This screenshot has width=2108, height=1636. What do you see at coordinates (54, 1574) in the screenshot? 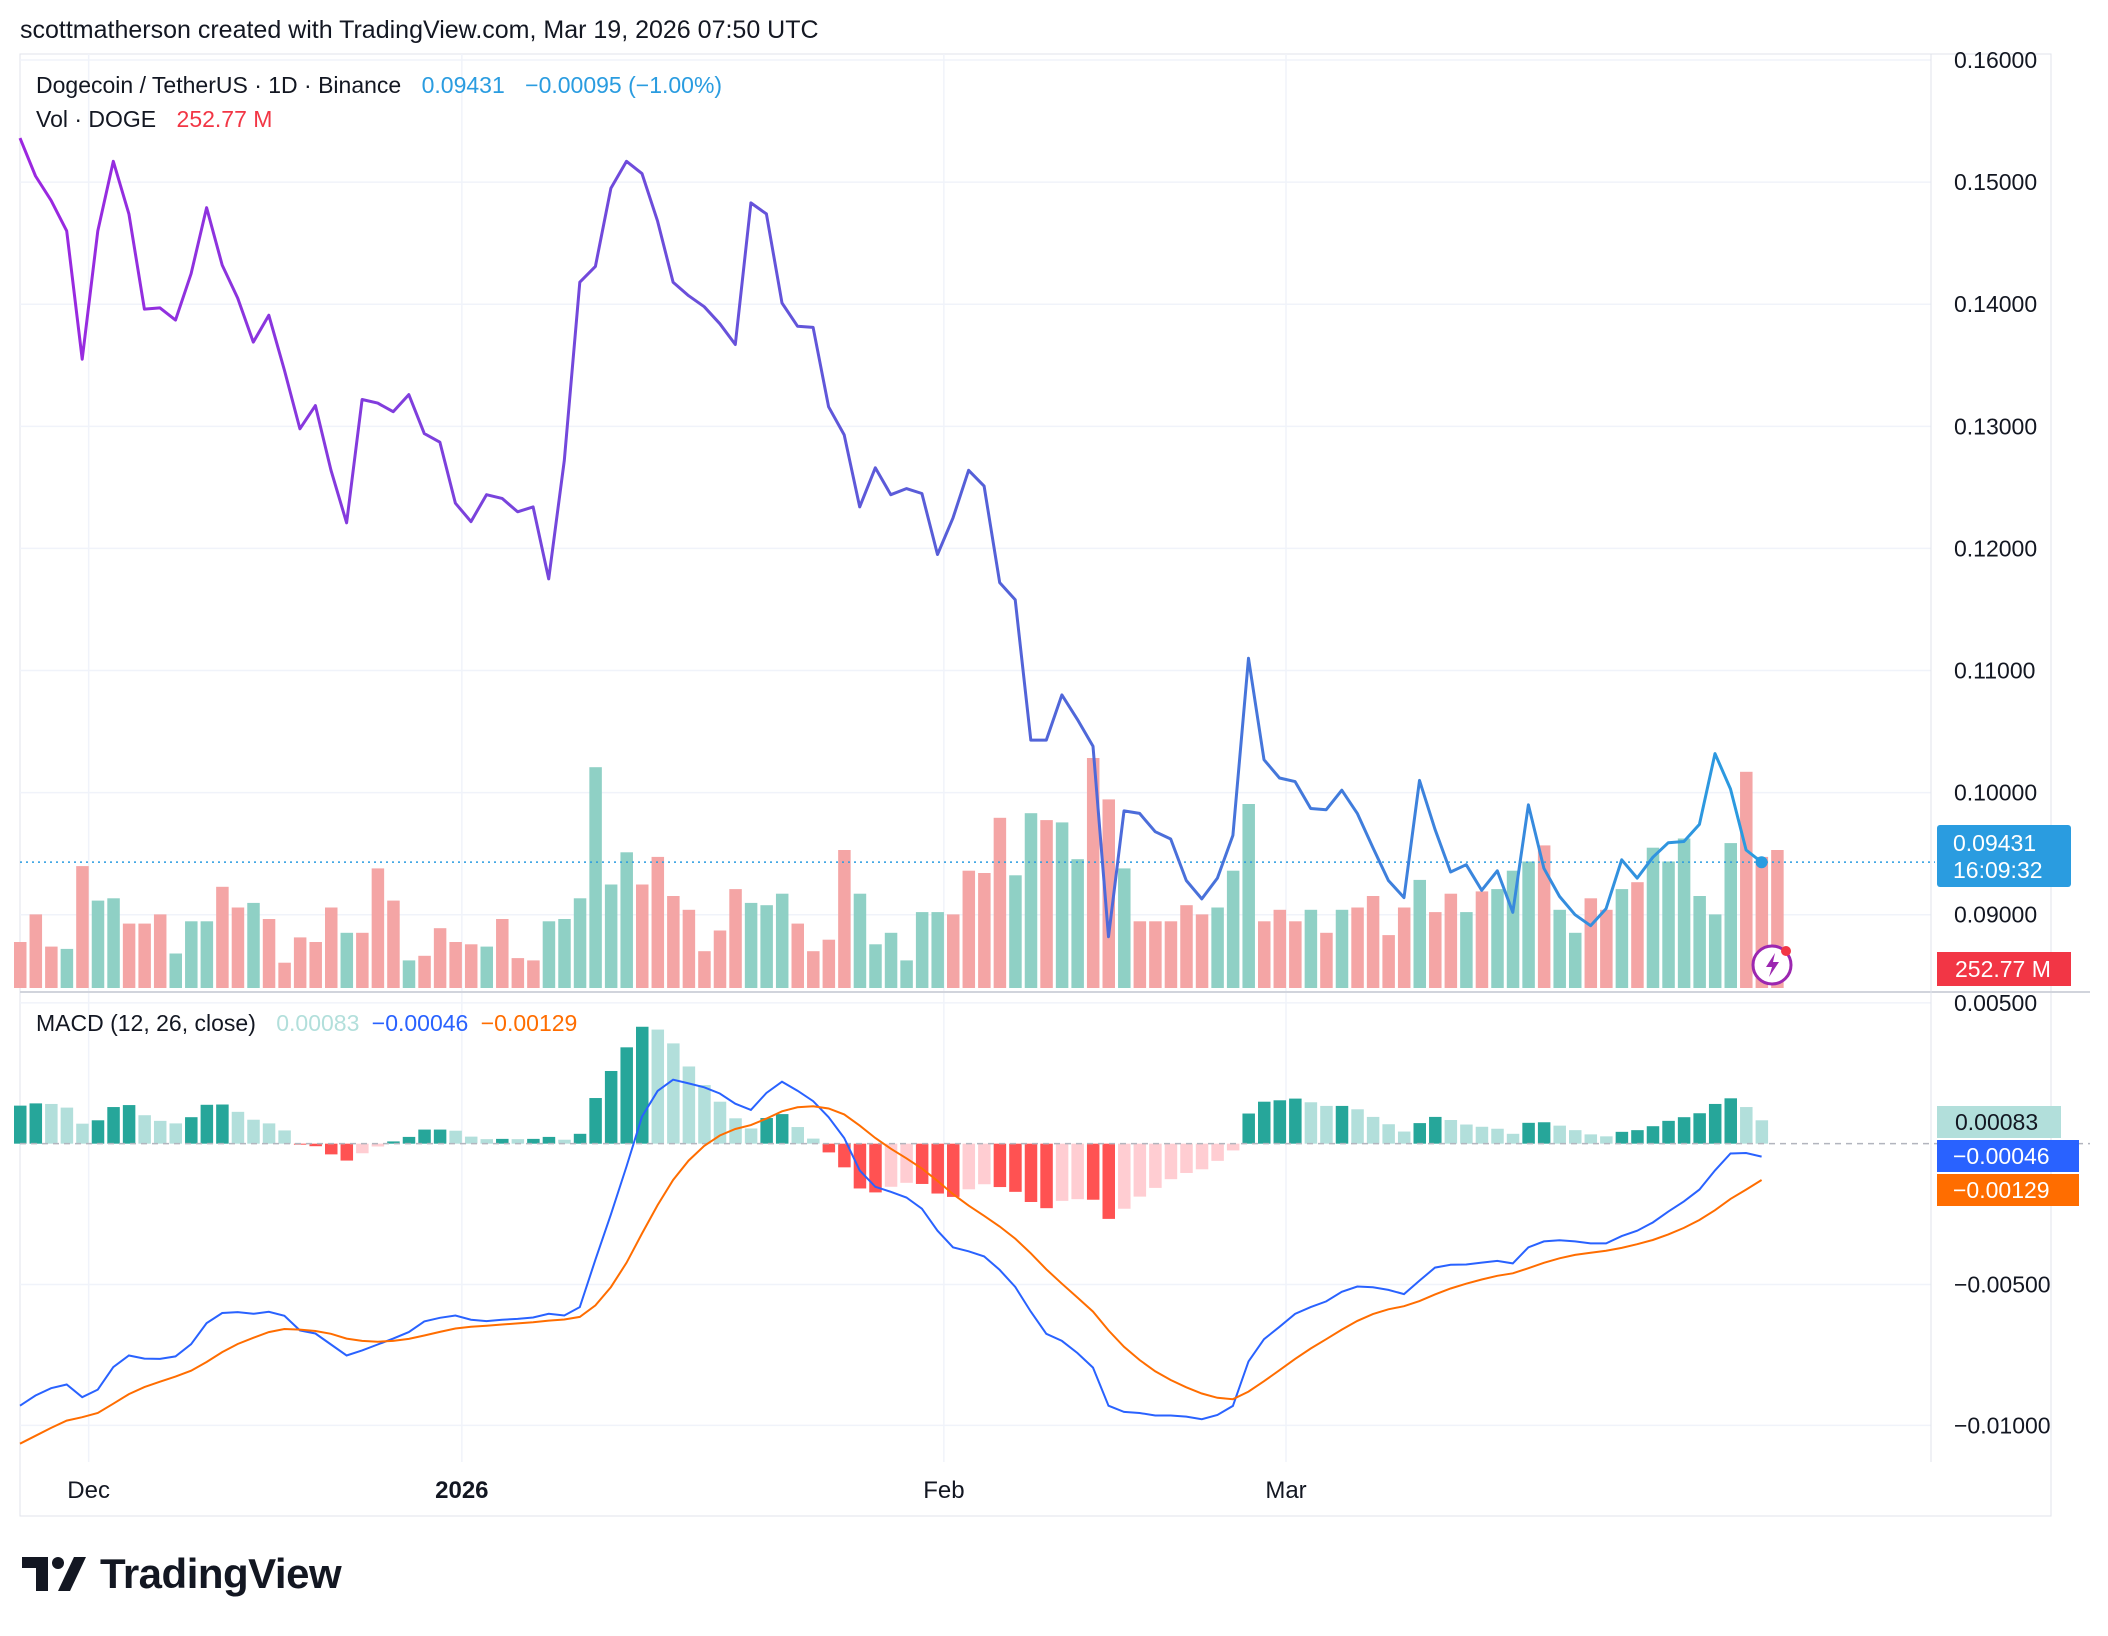
I see `tradingview-logo-icon` at bounding box center [54, 1574].